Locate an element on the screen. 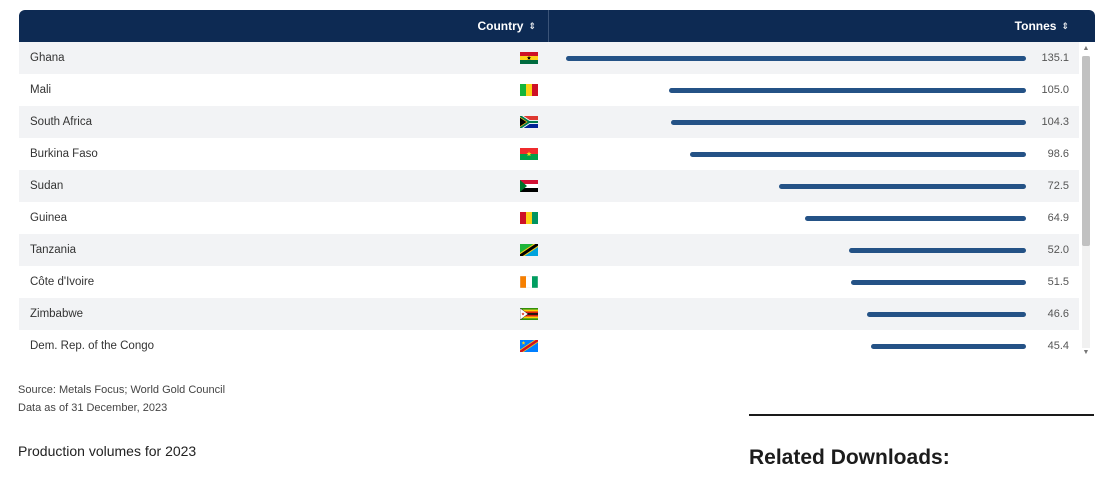  country-name: Côte d'Ivoire is located at coordinates (62, 282).